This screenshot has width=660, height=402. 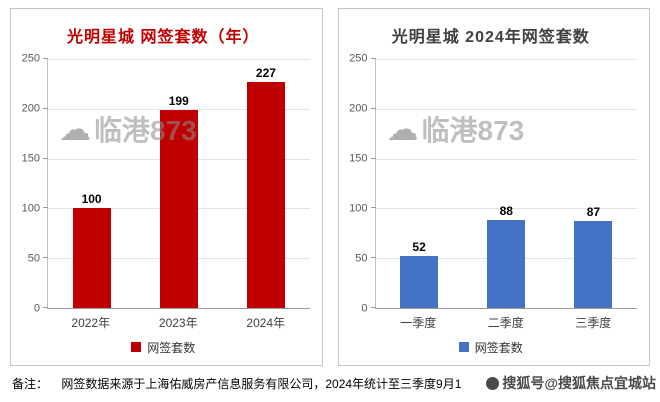 I want to click on note-text: 网签数据来源于上海佑威房产信息服务有限公司，2024年统计至三季度9月1, so click(x=261, y=384).